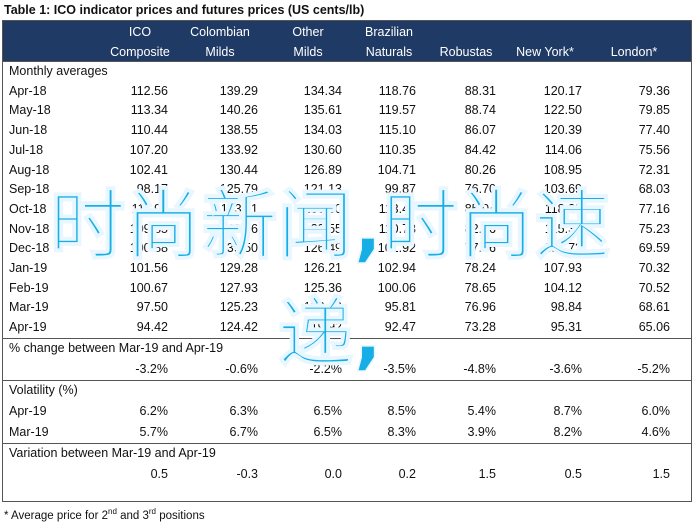  Describe the element at coordinates (239, 208) in the screenshot. I see `cell: 143.11` at that location.